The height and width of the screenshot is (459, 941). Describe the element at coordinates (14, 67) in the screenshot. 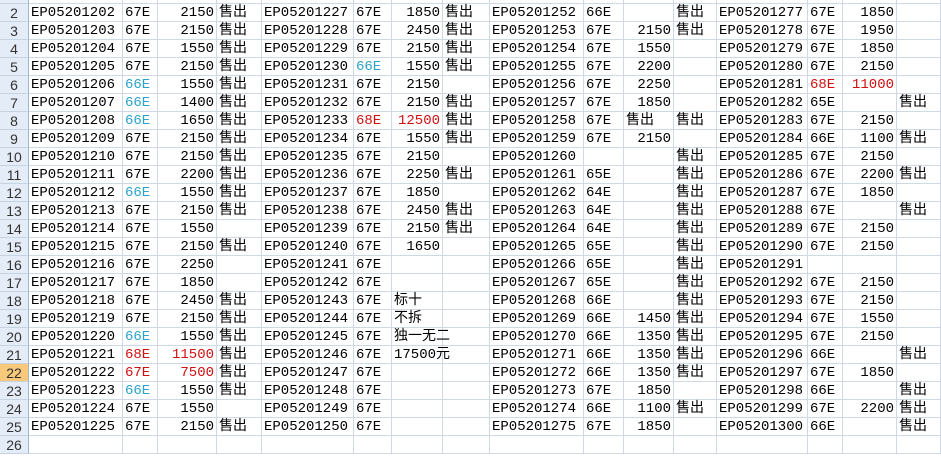

I see `row-header: 5` at that location.